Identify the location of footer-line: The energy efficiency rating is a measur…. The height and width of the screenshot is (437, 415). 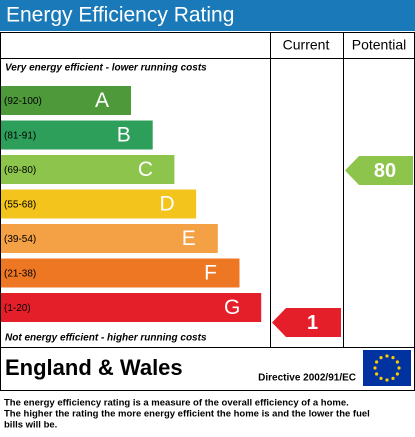
(176, 403).